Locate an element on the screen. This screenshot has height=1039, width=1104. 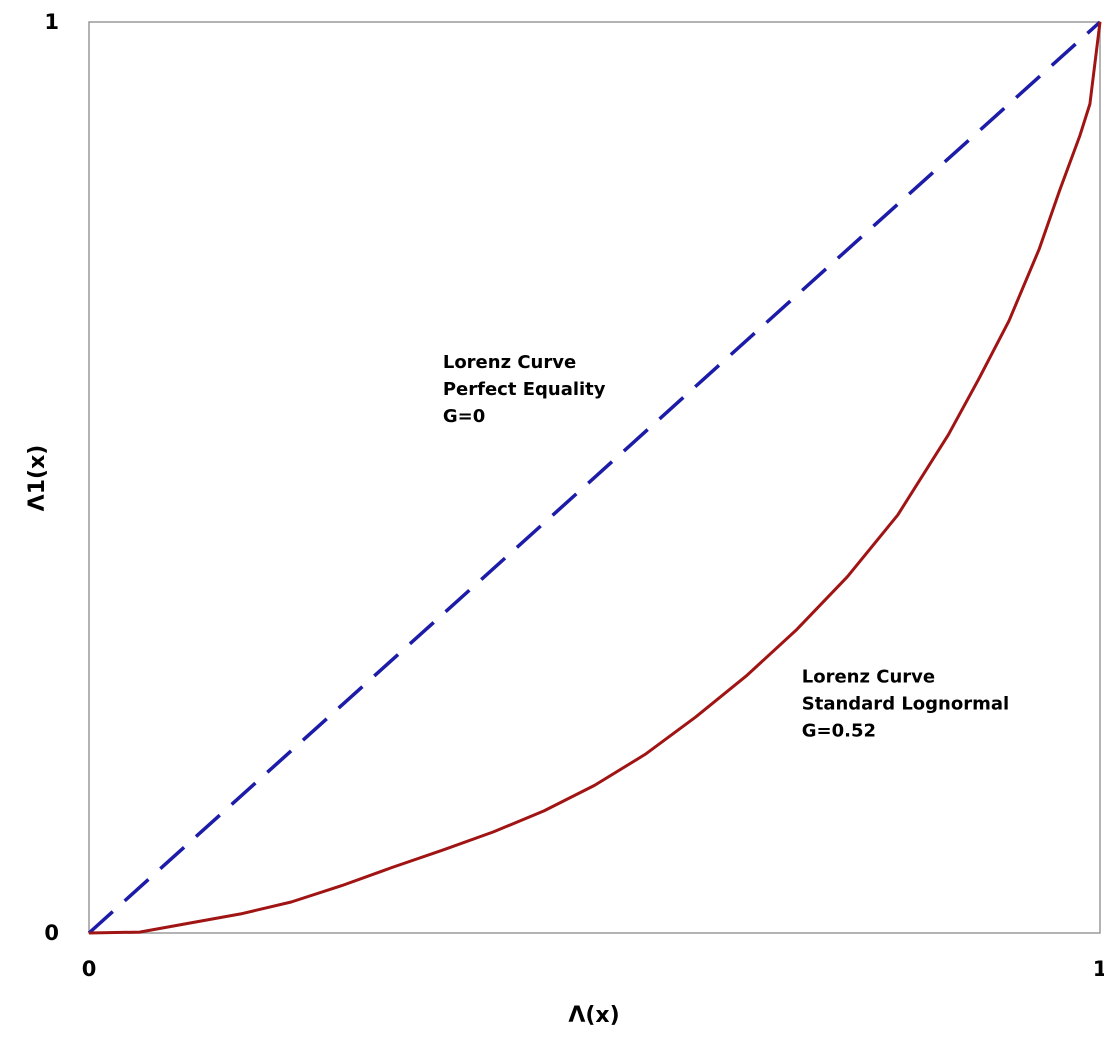
x-axis-label: Λ(x) is located at coordinates (593, 1015).